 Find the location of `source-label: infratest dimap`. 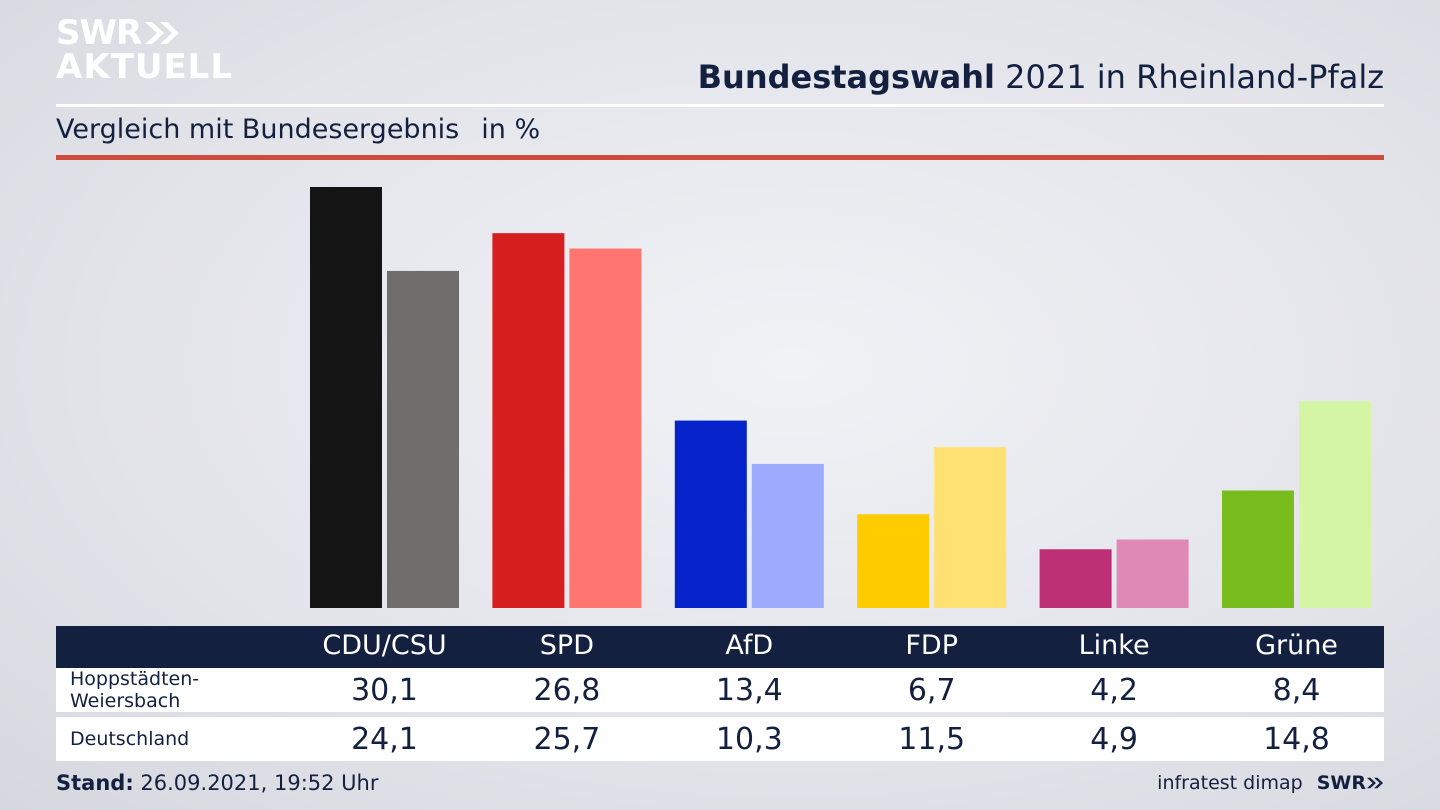

source-label: infratest dimap is located at coordinates (1230, 783).